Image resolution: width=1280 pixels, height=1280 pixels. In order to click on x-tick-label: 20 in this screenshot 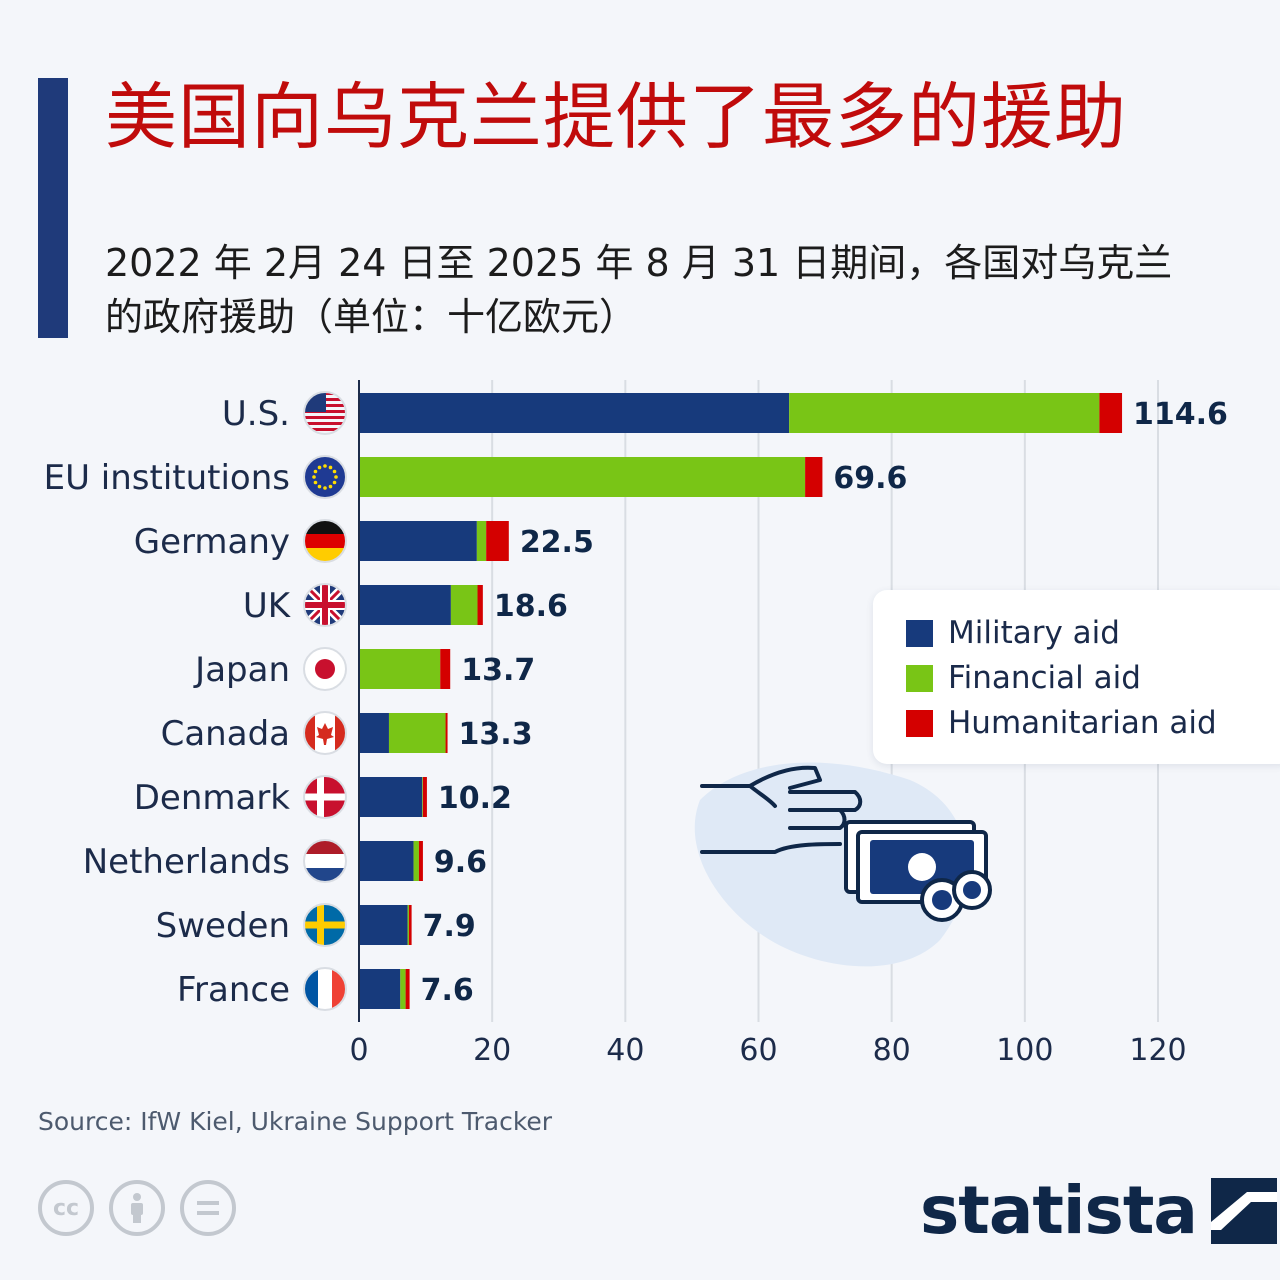, I will do `click(492, 1050)`.